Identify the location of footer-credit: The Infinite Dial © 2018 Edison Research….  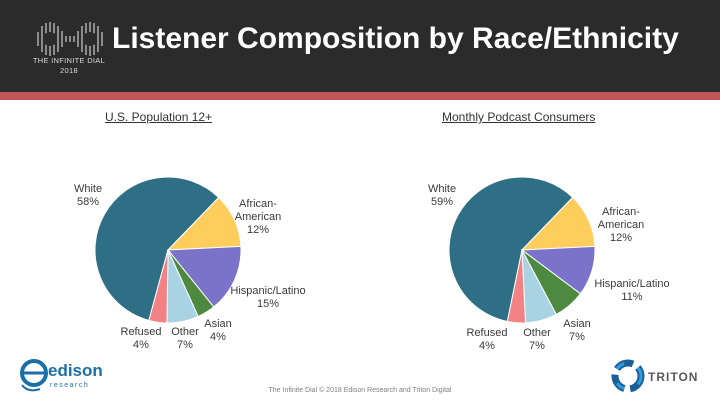
(360, 390).